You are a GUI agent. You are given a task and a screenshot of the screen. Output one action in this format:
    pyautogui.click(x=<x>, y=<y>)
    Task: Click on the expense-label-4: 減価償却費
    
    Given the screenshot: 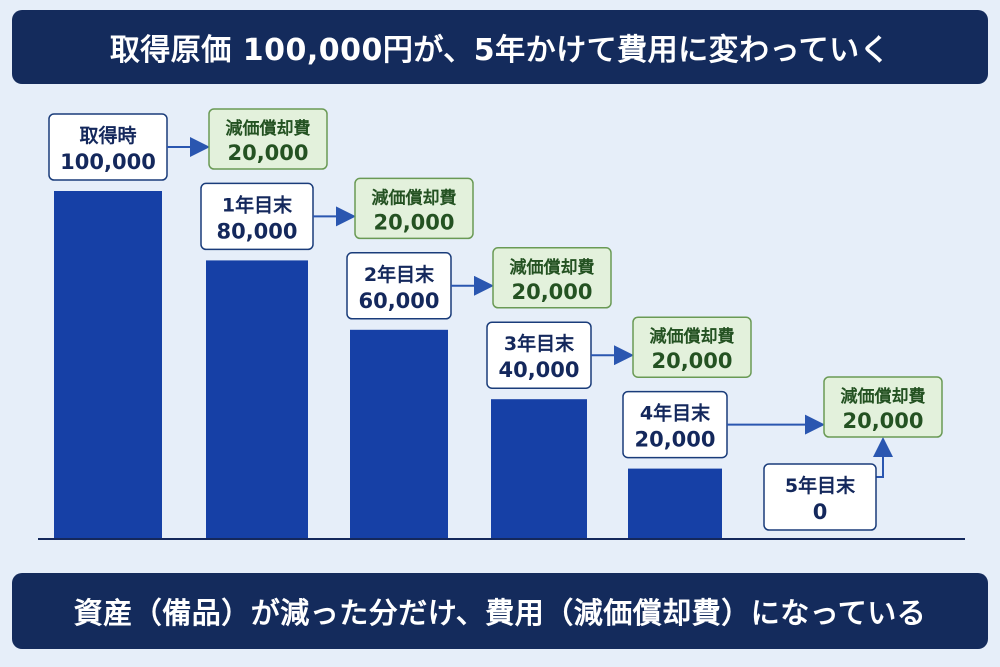 What is the action you would take?
    pyautogui.click(x=883, y=396)
    